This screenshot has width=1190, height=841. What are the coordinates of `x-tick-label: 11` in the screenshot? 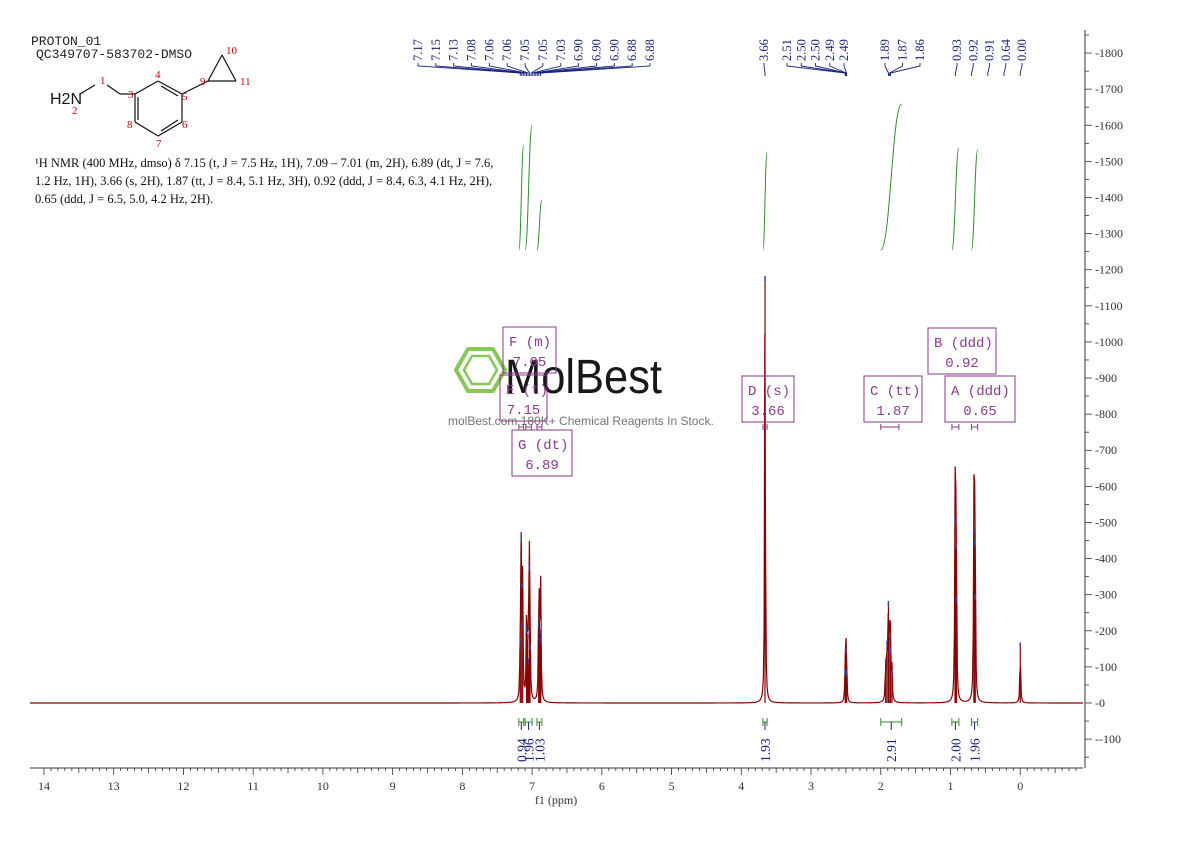 It's located at (253, 786).